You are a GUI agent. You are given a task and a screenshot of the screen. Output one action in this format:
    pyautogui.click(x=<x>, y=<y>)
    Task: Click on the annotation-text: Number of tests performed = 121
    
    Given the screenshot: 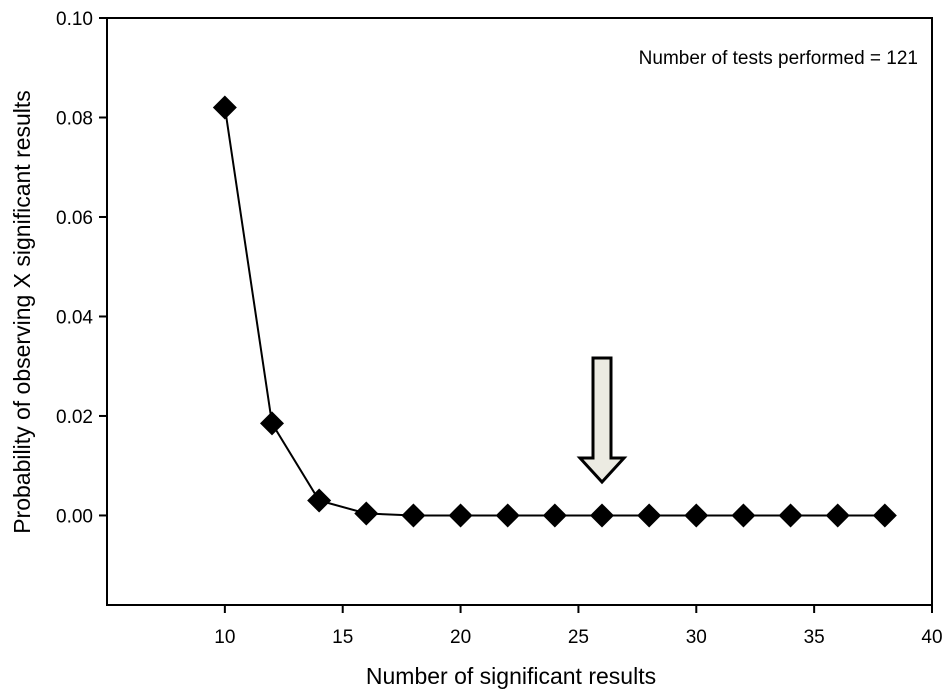 What is the action you would take?
    pyautogui.click(x=778, y=58)
    